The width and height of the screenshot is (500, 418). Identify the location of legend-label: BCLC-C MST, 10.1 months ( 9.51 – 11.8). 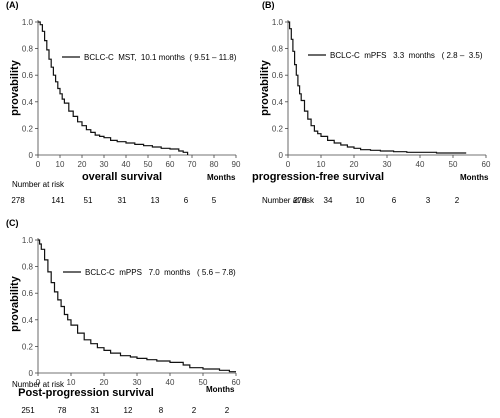
(160, 57).